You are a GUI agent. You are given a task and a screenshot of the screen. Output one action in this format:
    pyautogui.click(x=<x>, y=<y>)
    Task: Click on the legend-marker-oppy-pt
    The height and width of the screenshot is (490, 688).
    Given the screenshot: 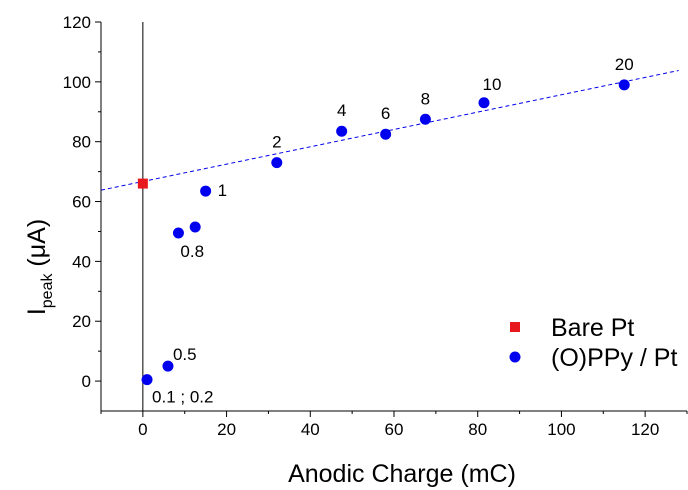 What is the action you would take?
    pyautogui.click(x=515, y=357)
    